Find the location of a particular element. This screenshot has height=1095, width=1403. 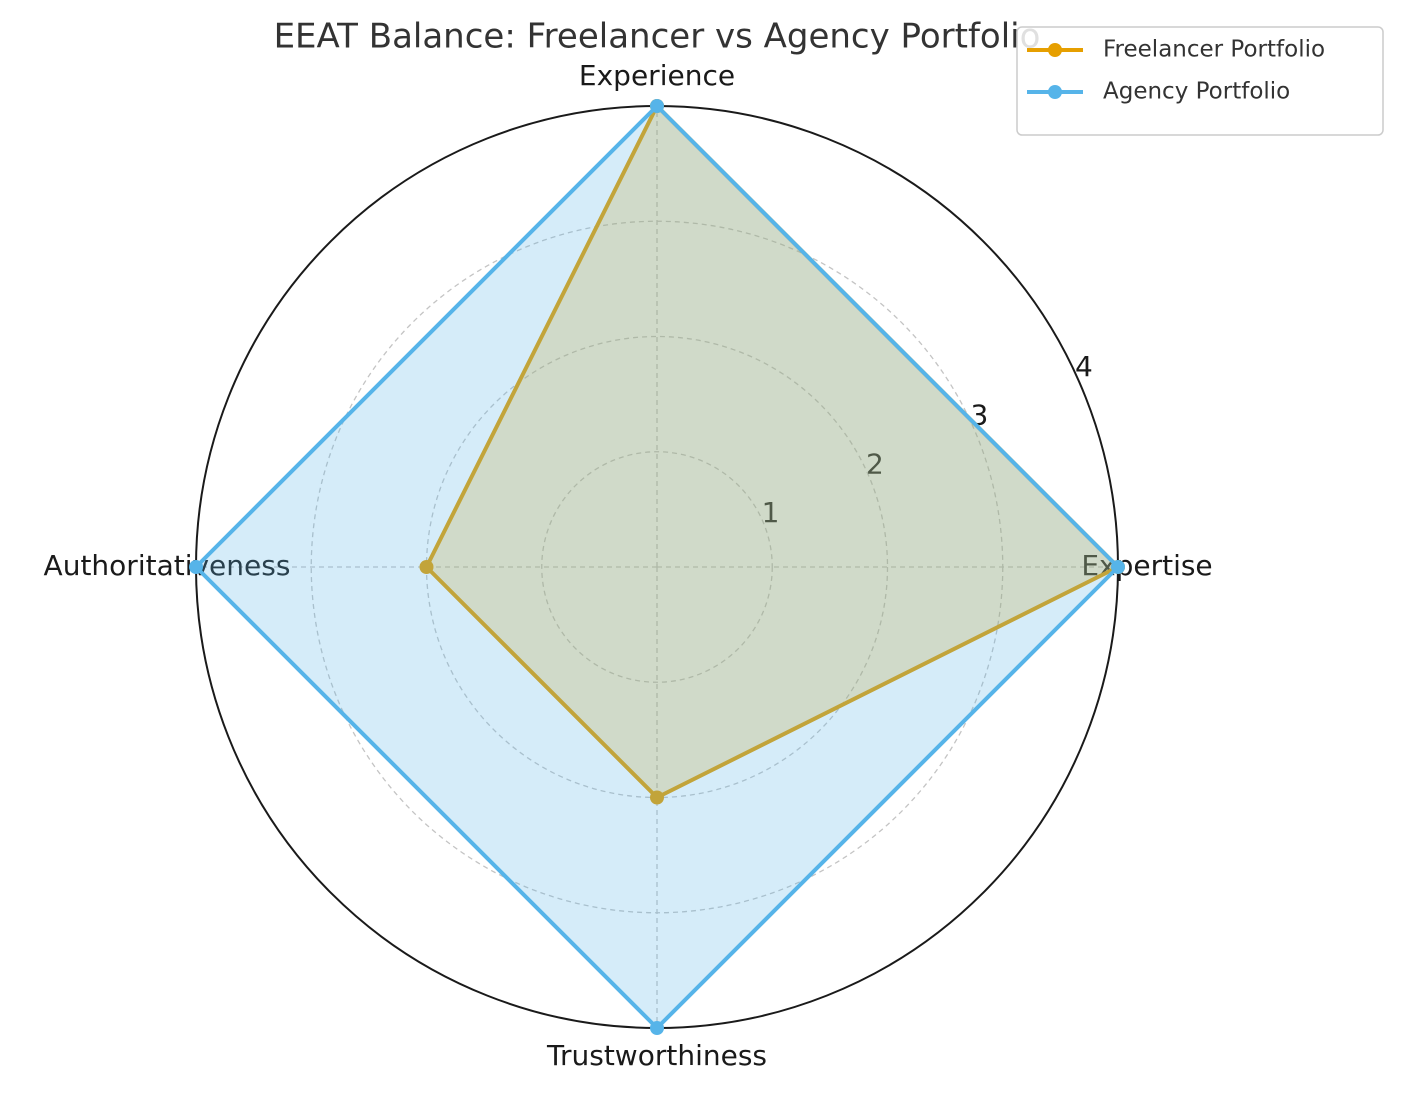

category-label: Trustworthiness is located at coordinates (656, 1055).